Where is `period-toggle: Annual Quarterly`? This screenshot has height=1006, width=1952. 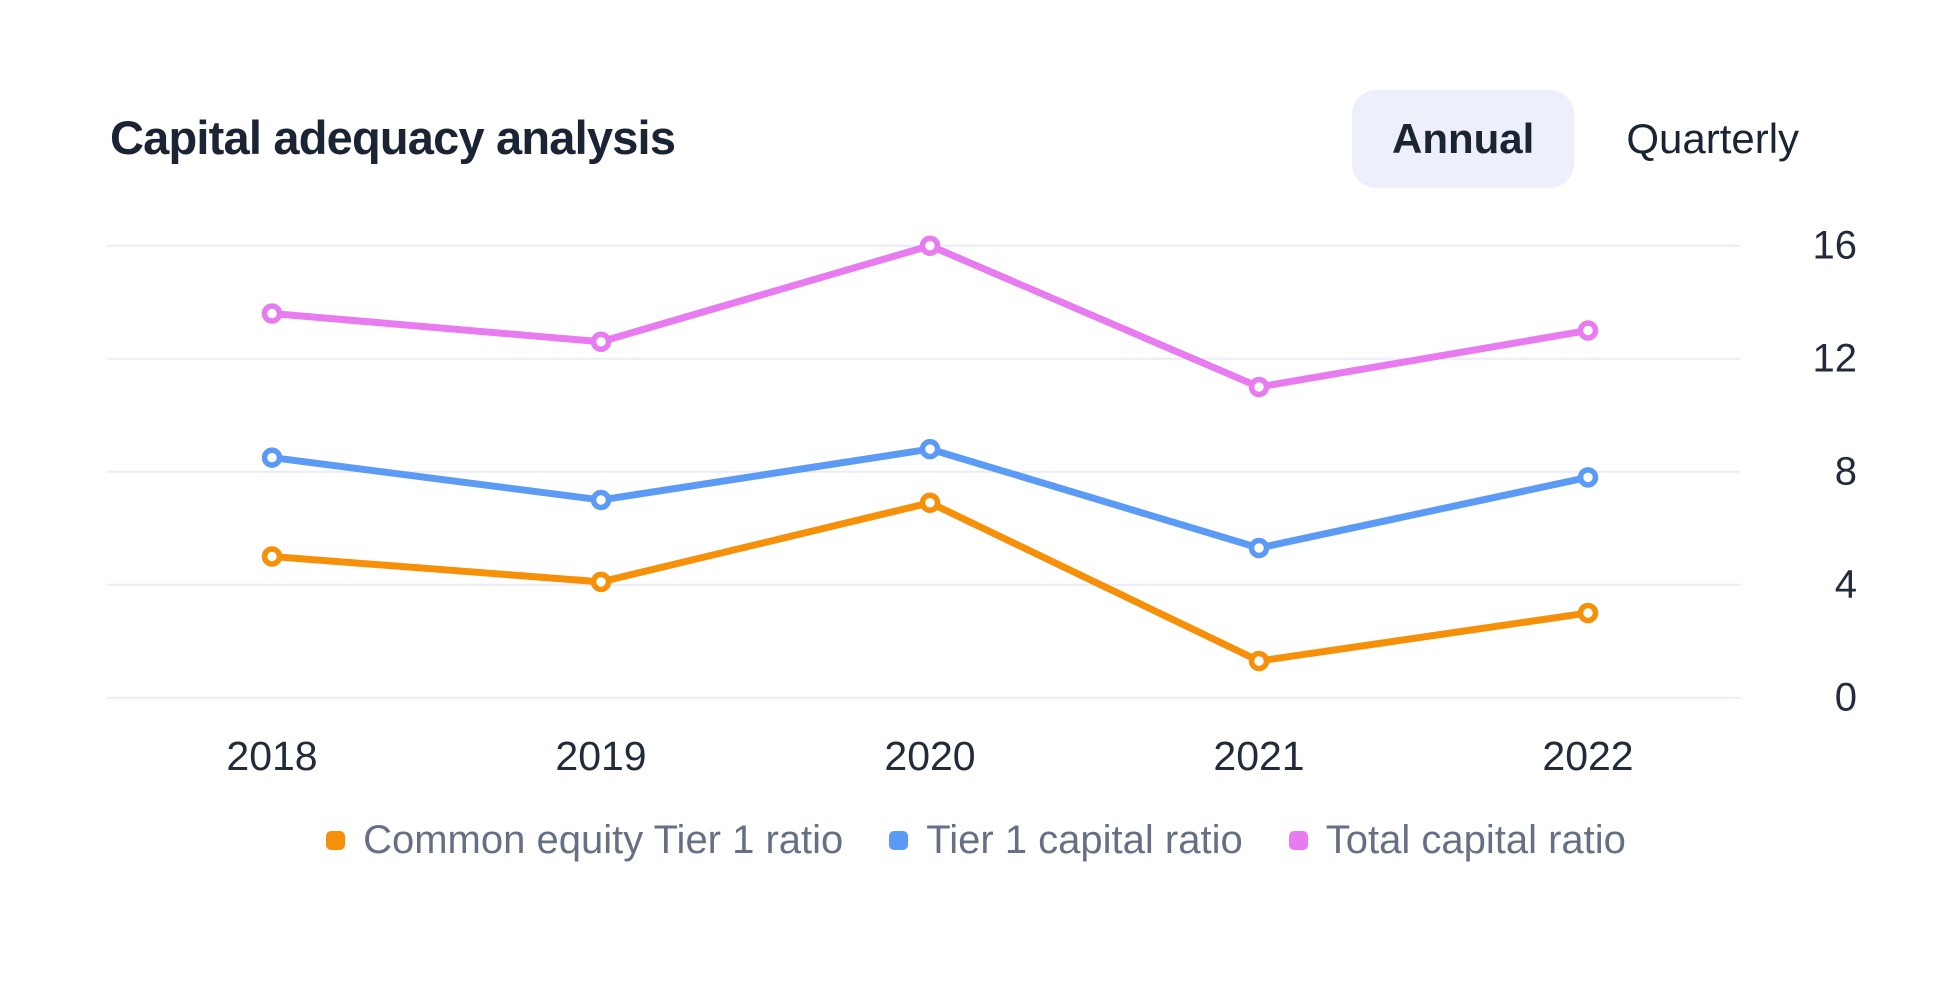 period-toggle: Annual Quarterly is located at coordinates (1578, 139).